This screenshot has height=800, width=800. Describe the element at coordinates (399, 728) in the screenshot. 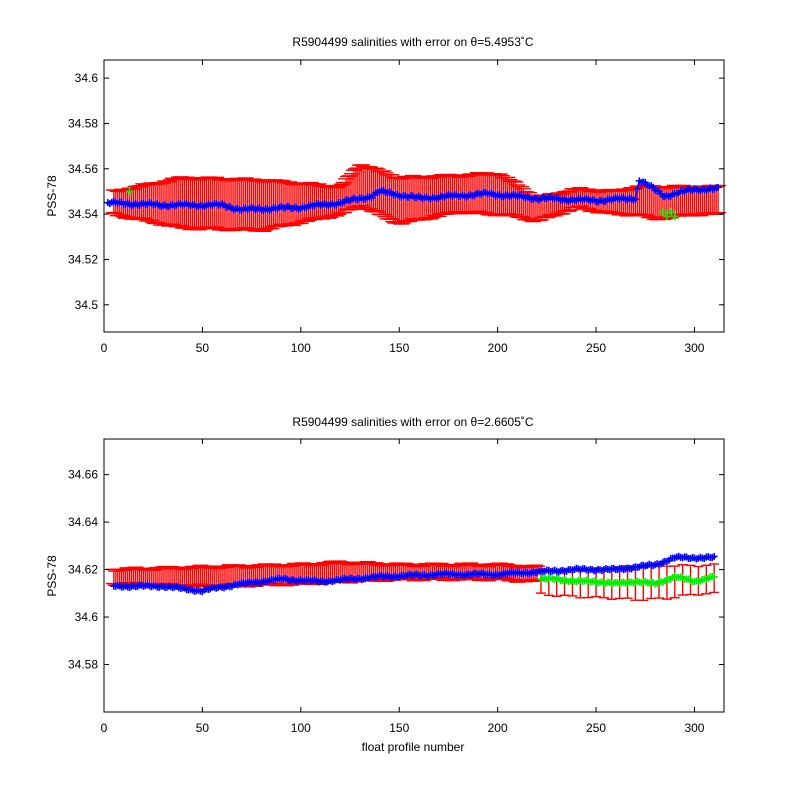

I see `bottom-x-tick-label: 150` at that location.